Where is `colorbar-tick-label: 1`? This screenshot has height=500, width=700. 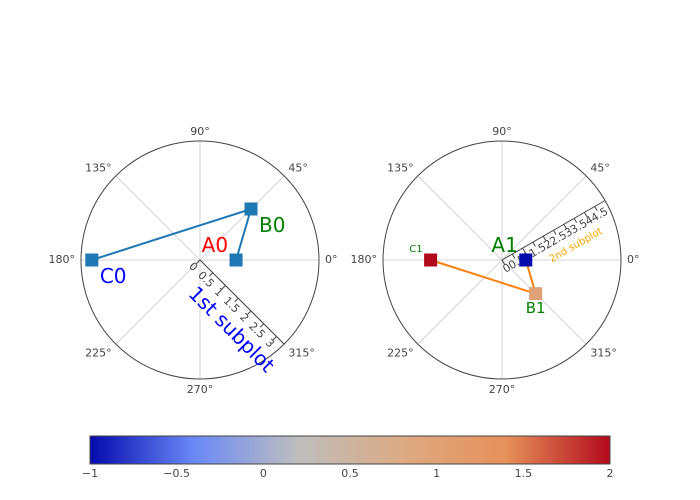
colorbar-tick-label: 1 is located at coordinates (436, 473).